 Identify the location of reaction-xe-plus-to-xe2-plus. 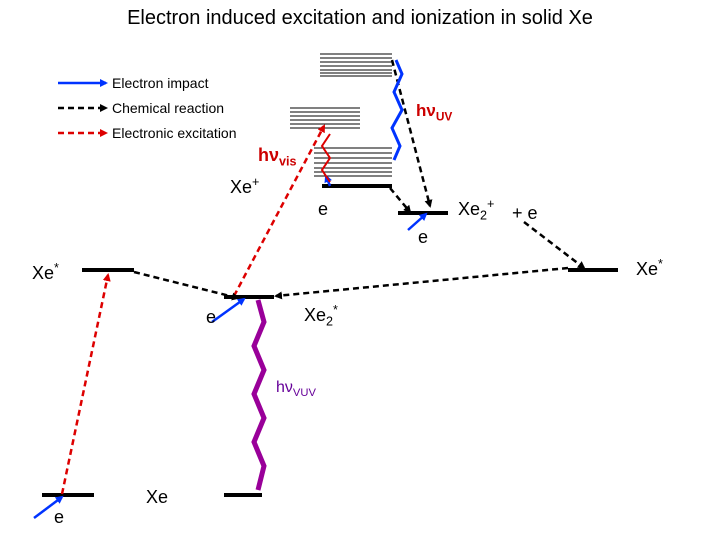
(400, 200).